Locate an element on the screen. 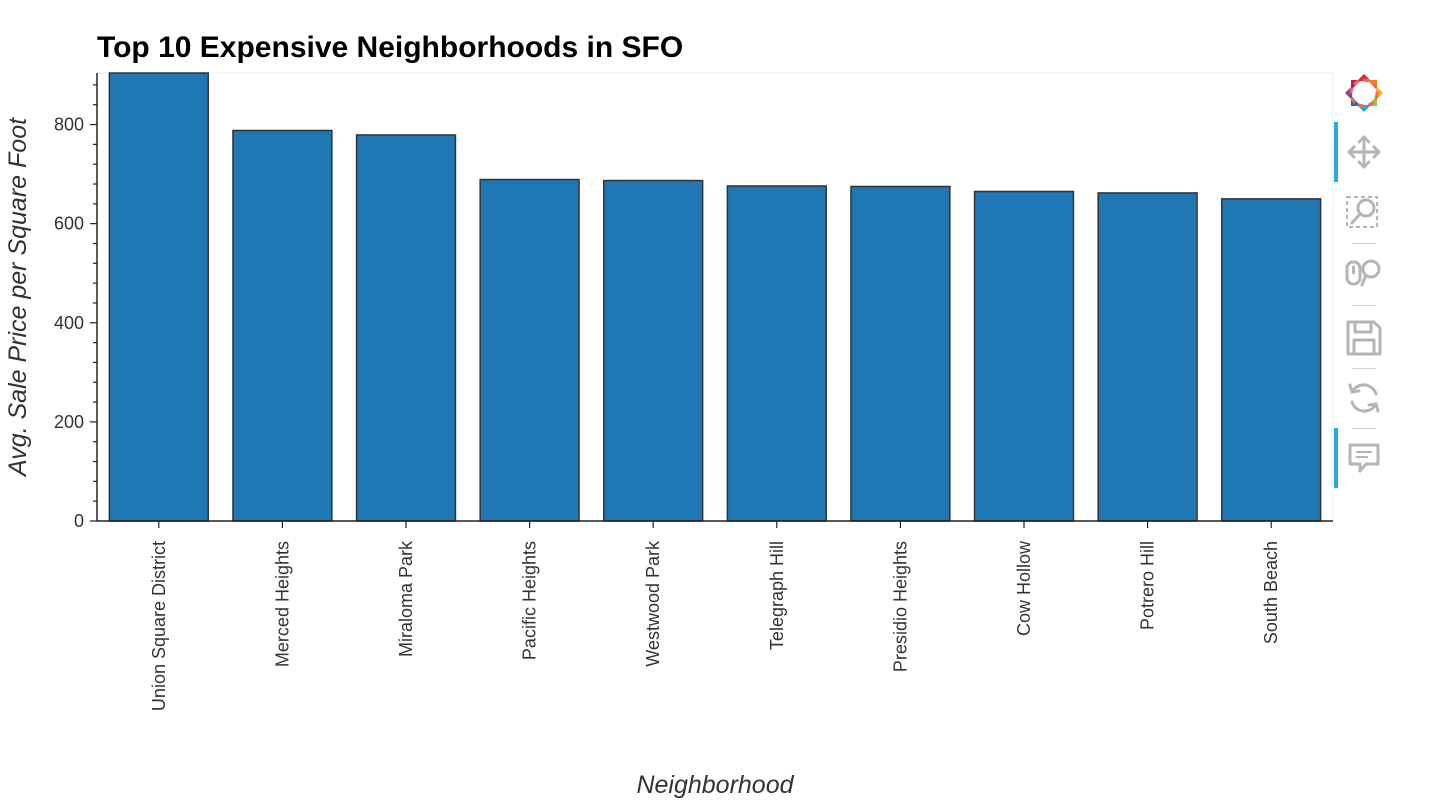  x-axis-label: Neighborhood is located at coordinates (715, 785).